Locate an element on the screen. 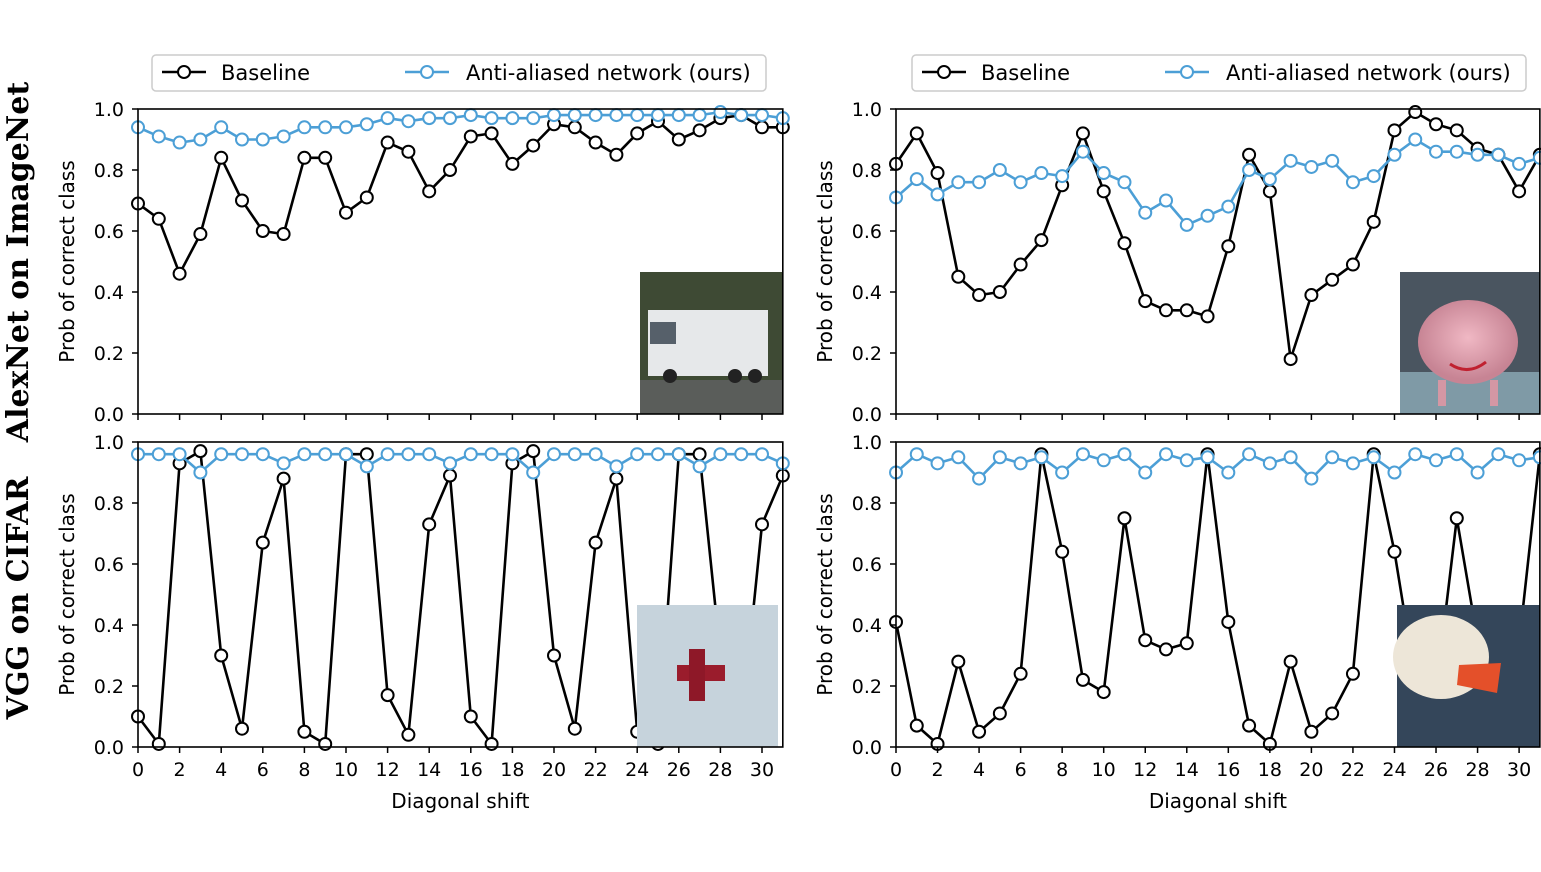 The height and width of the screenshot is (872, 1541). wheel is located at coordinates (755, 376).